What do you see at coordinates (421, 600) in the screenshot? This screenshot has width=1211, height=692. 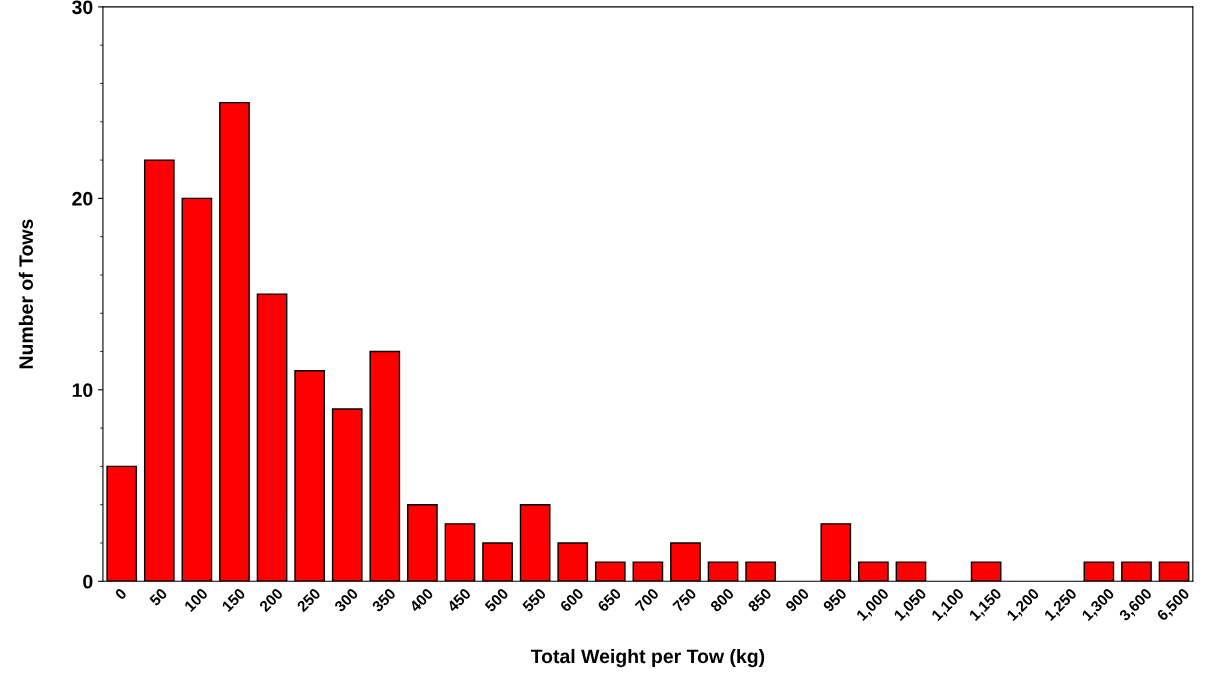 I see `x-tick-label: 400` at bounding box center [421, 600].